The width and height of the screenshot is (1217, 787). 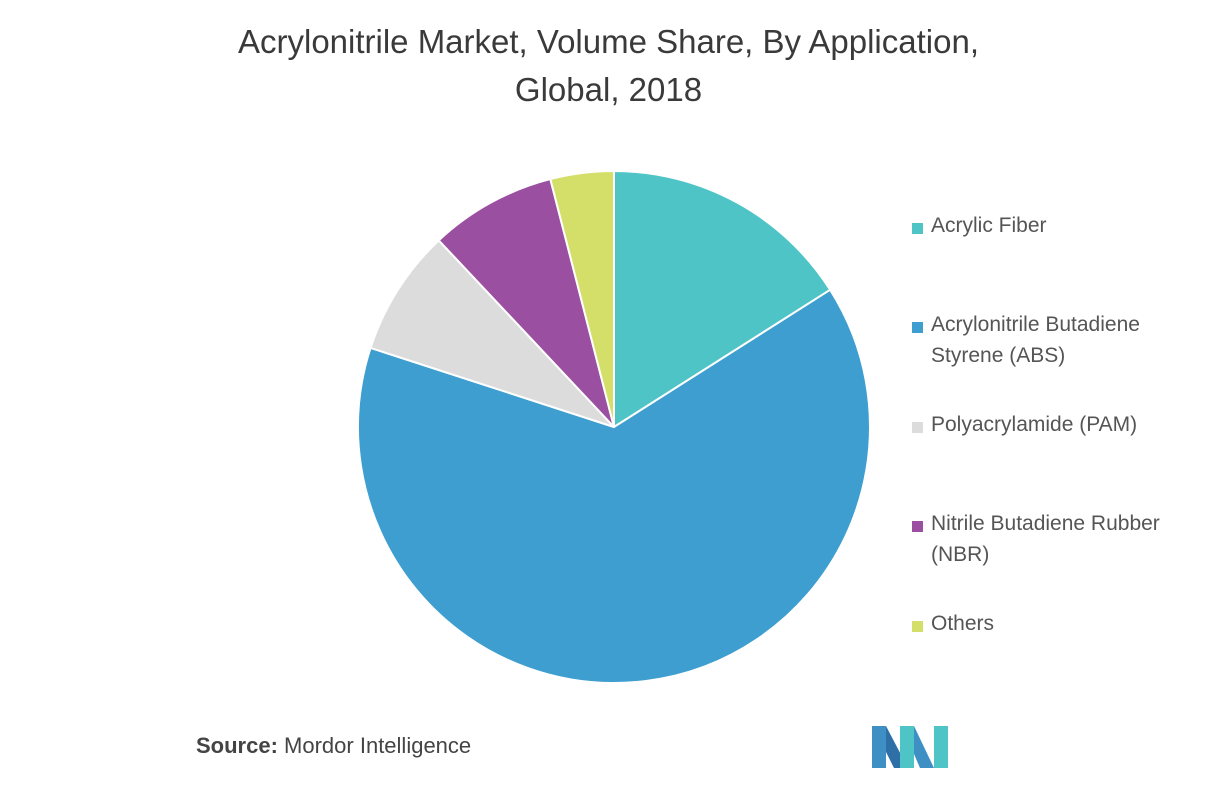 What do you see at coordinates (526, 302) in the screenshot?
I see `pie-slice-nitrile-butadiene-rubber-nbr` at bounding box center [526, 302].